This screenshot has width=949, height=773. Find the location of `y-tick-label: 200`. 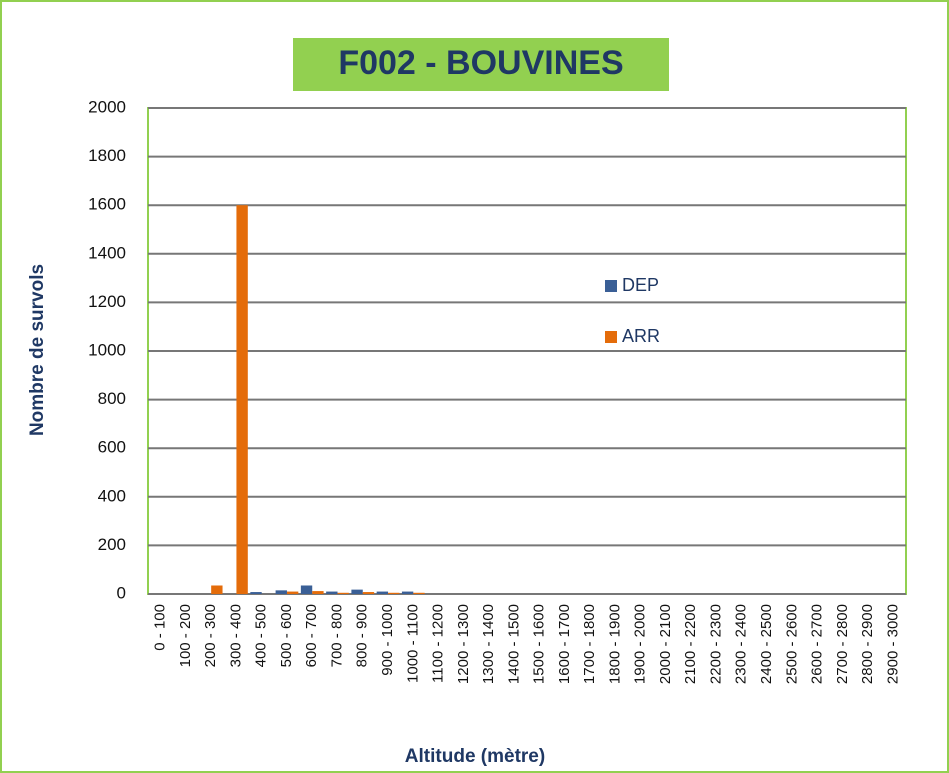

y-tick-label: 200 is located at coordinates (112, 544).